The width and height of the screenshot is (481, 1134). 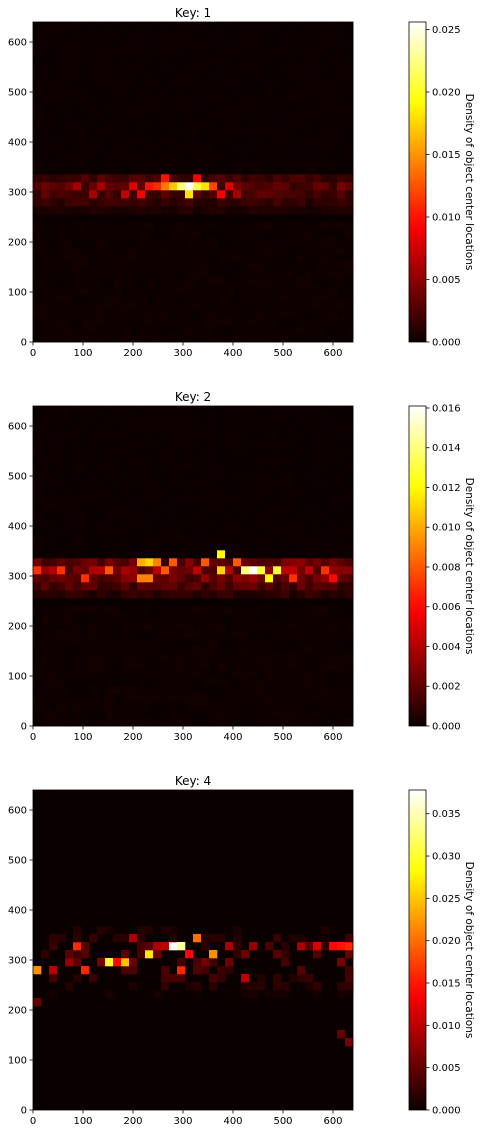 What do you see at coordinates (182, 353) in the screenshot?
I see `x-tick-label: 300` at bounding box center [182, 353].